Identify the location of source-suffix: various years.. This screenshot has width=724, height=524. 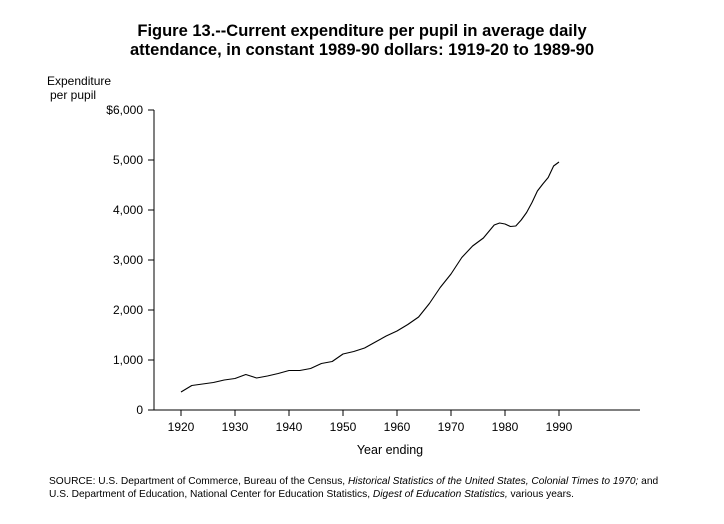
(540, 494).